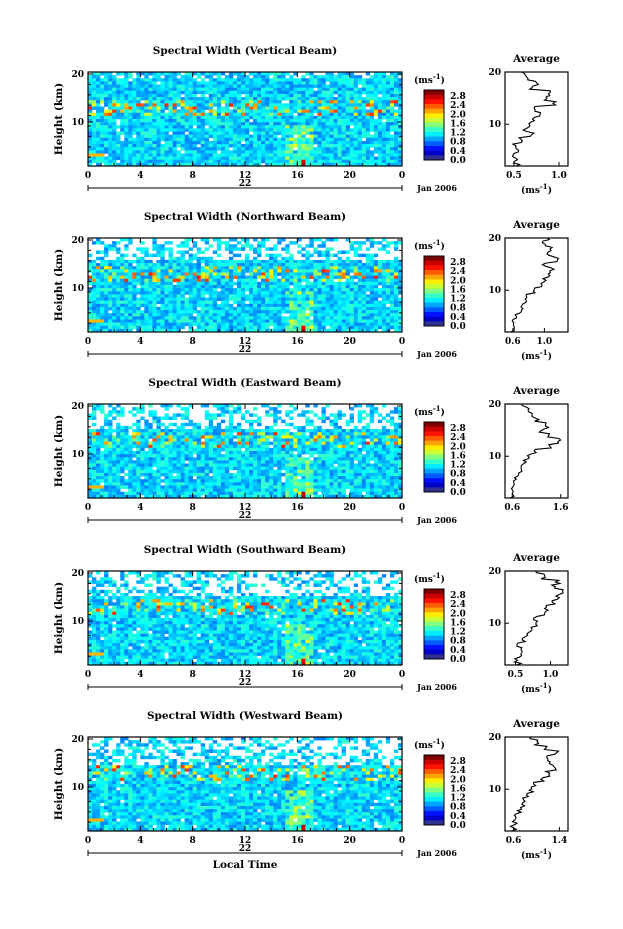 Image resolution: width=623 pixels, height=929 pixels. Describe the element at coordinates (245, 119) in the screenshot. I see `heatmap-cells` at that location.